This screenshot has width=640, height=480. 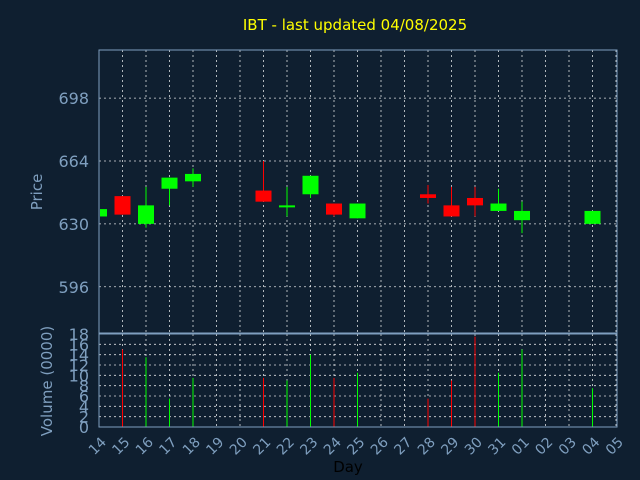 I want to click on x-tick-label: 28, so click(x=427, y=447).